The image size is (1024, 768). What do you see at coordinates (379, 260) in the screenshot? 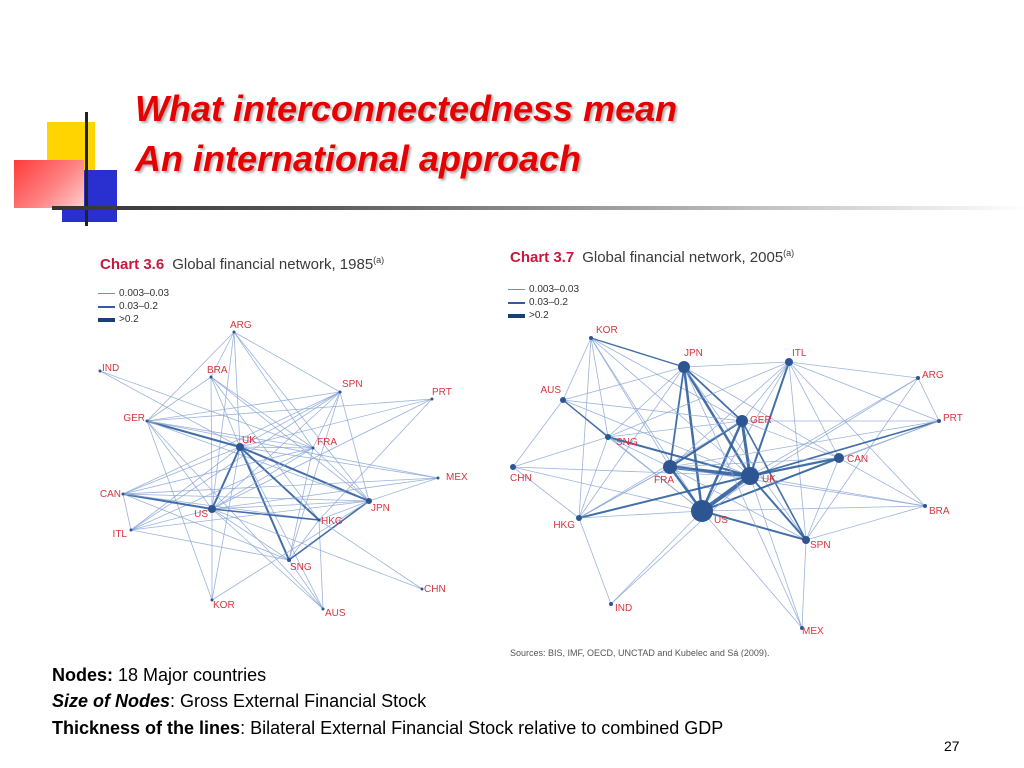
I see `chart1-superscript: (a)` at bounding box center [379, 260].